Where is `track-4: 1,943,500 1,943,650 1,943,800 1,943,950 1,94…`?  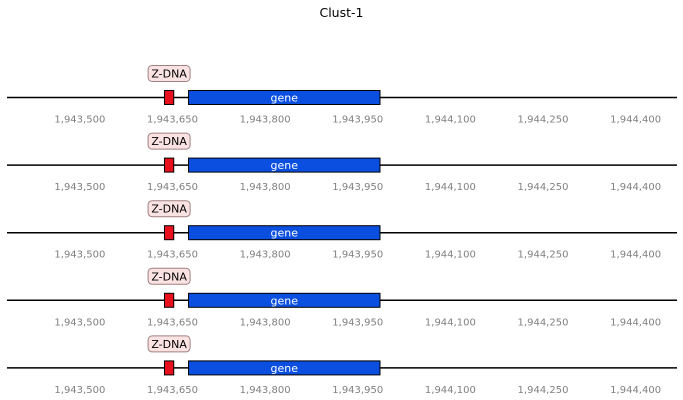
track-4: 1,943,500 1,943,650 1,943,800 1,943,950 1,94… is located at coordinates (342, 297).